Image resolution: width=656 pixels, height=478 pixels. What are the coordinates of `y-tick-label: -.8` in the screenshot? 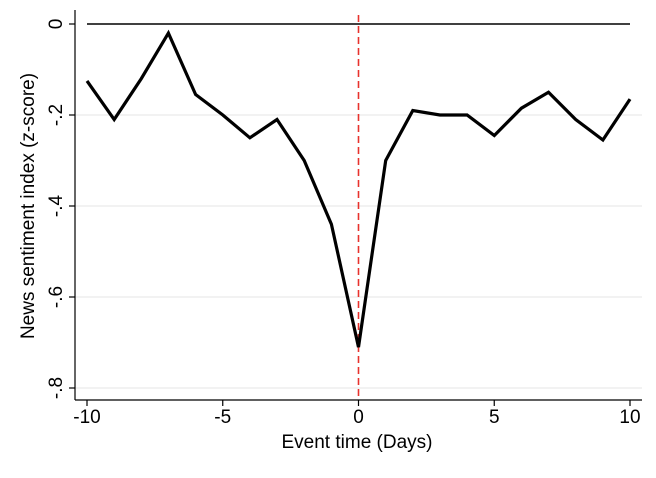 It's located at (56, 388).